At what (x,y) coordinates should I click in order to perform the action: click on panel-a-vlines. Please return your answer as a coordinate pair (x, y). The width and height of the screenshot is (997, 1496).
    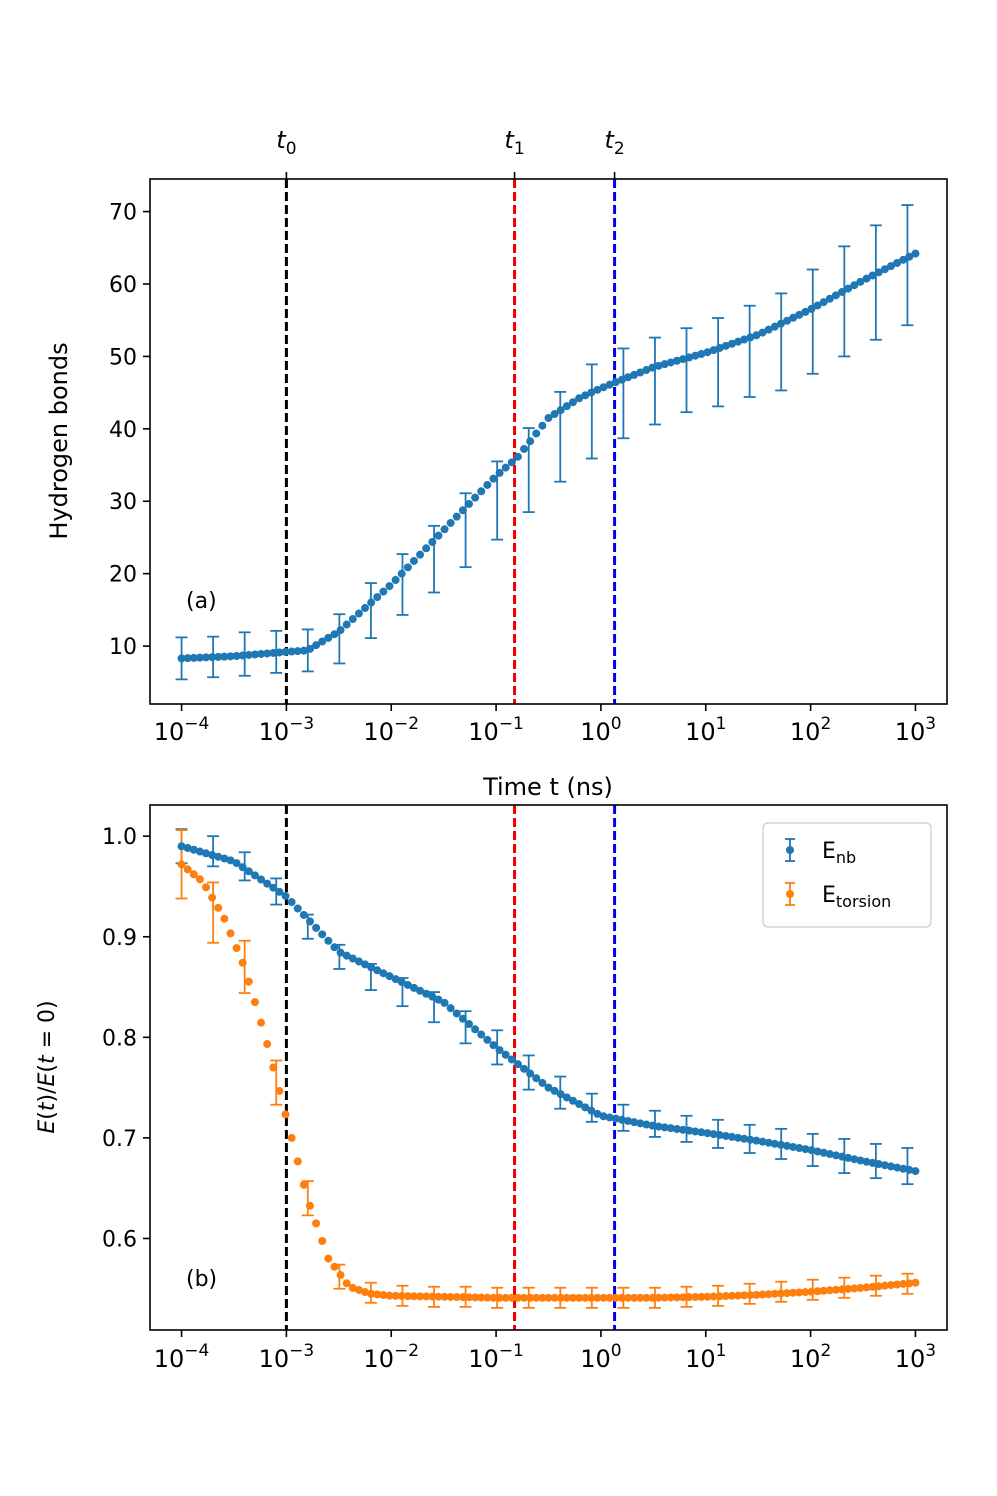
    Looking at the image, I should click on (450, 441).